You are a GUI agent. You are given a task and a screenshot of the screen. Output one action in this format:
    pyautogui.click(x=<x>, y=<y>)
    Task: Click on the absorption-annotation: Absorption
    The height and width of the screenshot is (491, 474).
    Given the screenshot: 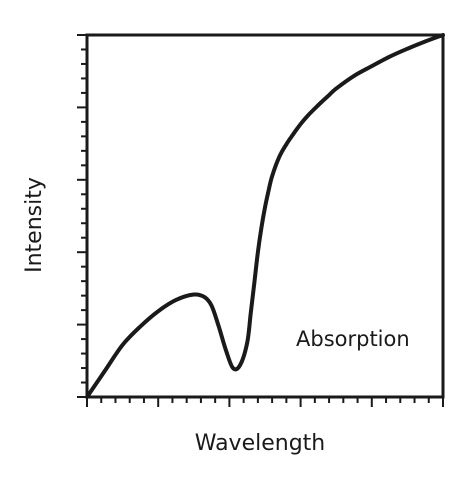 What is the action you would take?
    pyautogui.click(x=353, y=339)
    